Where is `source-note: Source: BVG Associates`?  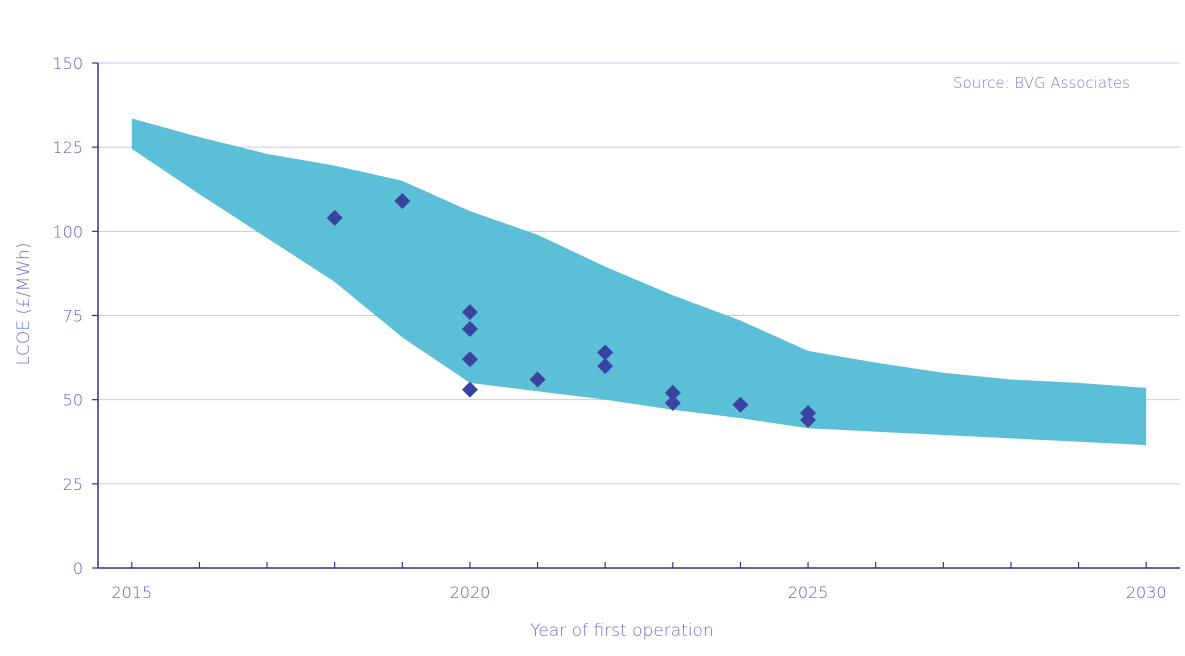 source-note: Source: BVG Associates is located at coordinates (1041, 83).